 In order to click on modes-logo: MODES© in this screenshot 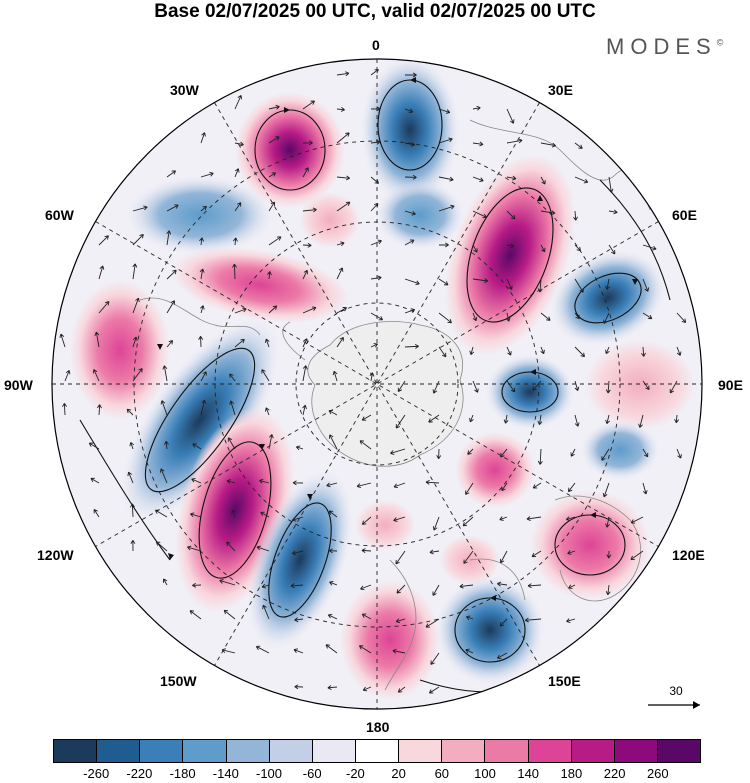, I will do `click(664, 47)`.